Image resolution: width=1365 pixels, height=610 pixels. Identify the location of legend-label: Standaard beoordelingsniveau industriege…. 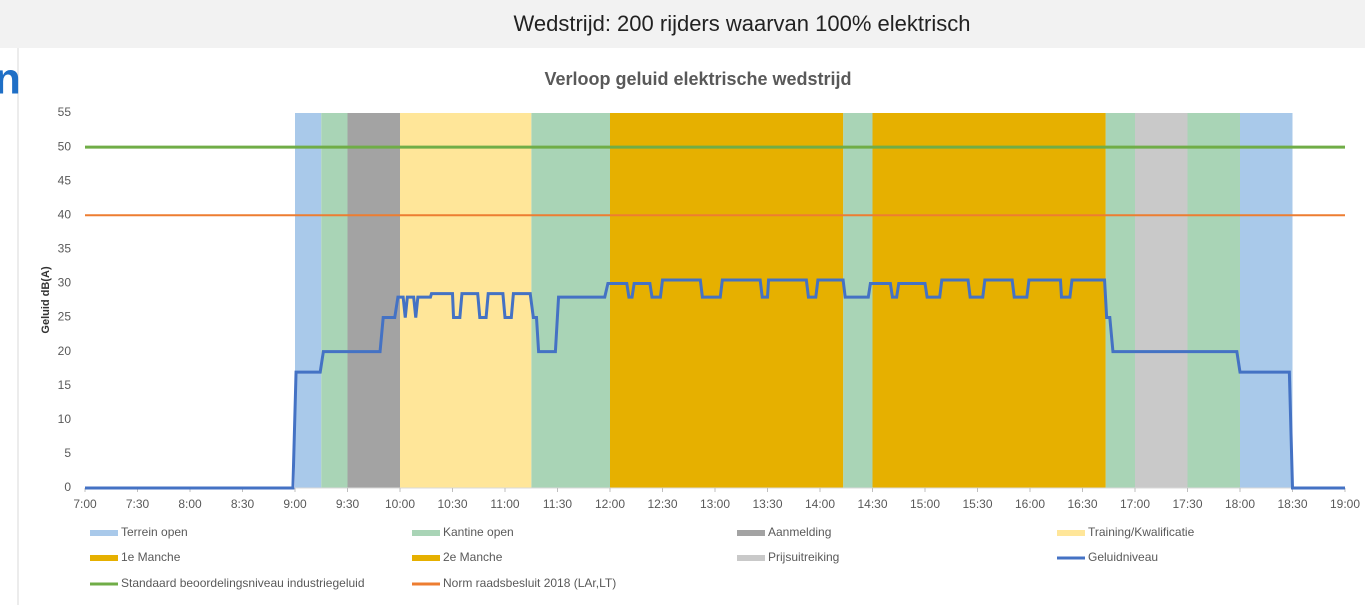
(243, 583).